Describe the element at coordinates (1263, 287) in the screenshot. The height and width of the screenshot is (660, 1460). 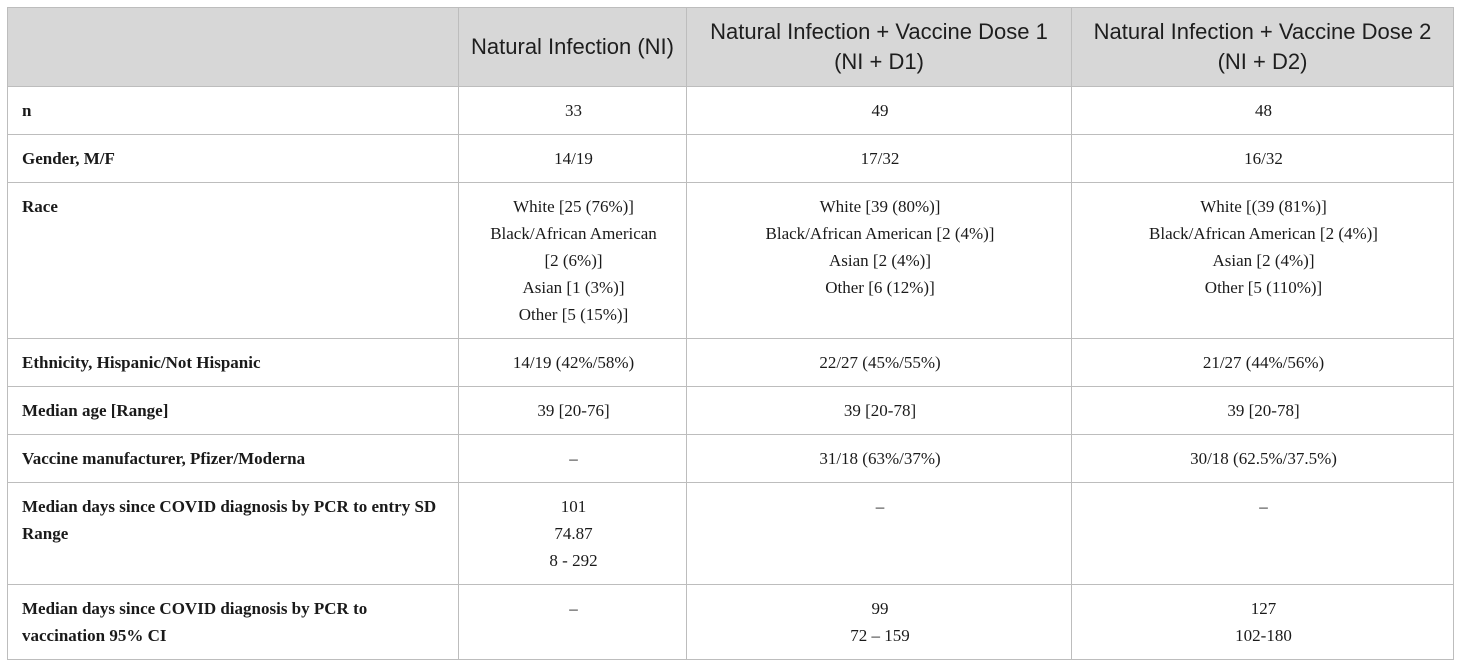
I see `cell-line: Other [5 (110%)]` at that location.